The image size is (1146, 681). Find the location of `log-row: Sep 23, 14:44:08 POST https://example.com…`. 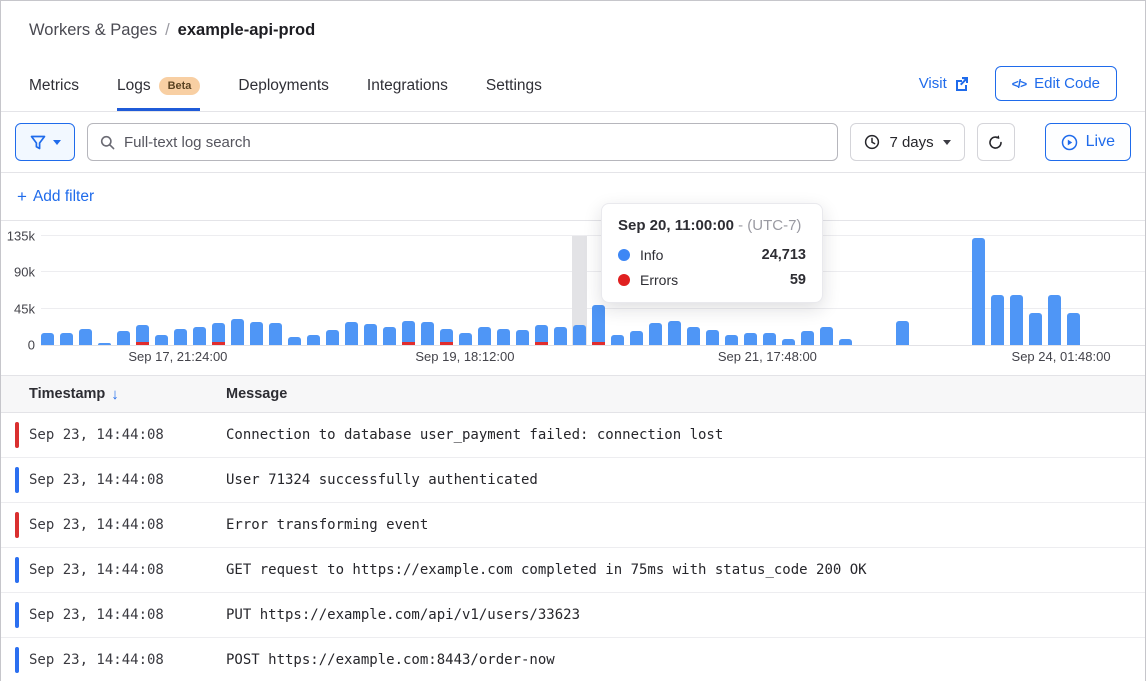

log-row: Sep 23, 14:44:08 POST https://example.com… is located at coordinates (573, 659).